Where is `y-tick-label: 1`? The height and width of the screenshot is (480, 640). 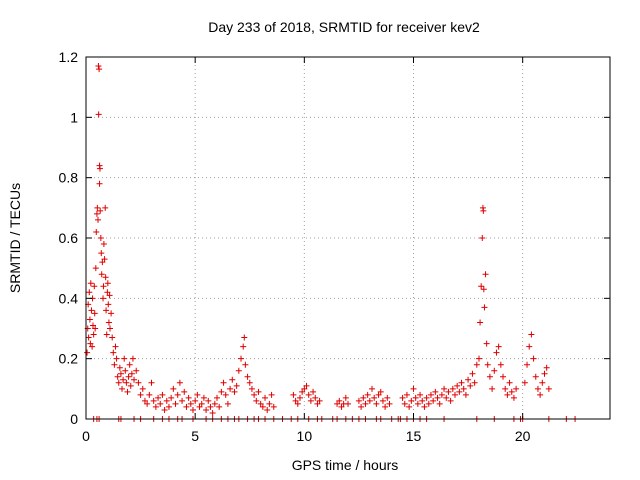 y-tick-label: 1 is located at coordinates (74, 117).